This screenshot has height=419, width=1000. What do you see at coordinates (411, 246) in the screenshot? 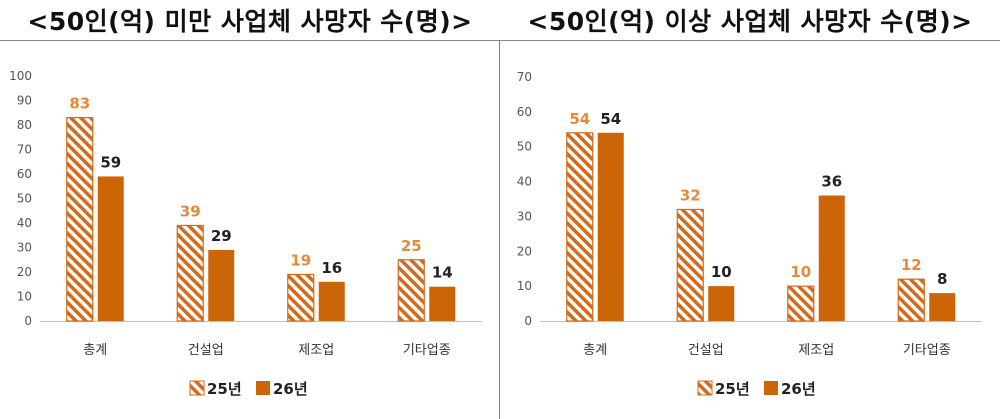
I see `data-label: 25` at bounding box center [411, 246].